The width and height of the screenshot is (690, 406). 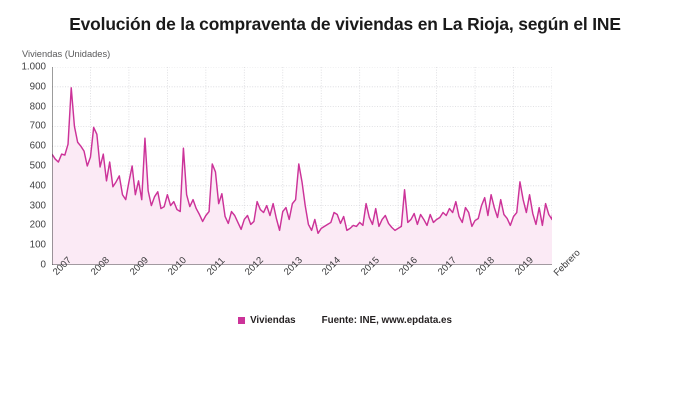 What do you see at coordinates (37, 146) in the screenshot?
I see `y-axis-tick-label: 600` at bounding box center [37, 146].